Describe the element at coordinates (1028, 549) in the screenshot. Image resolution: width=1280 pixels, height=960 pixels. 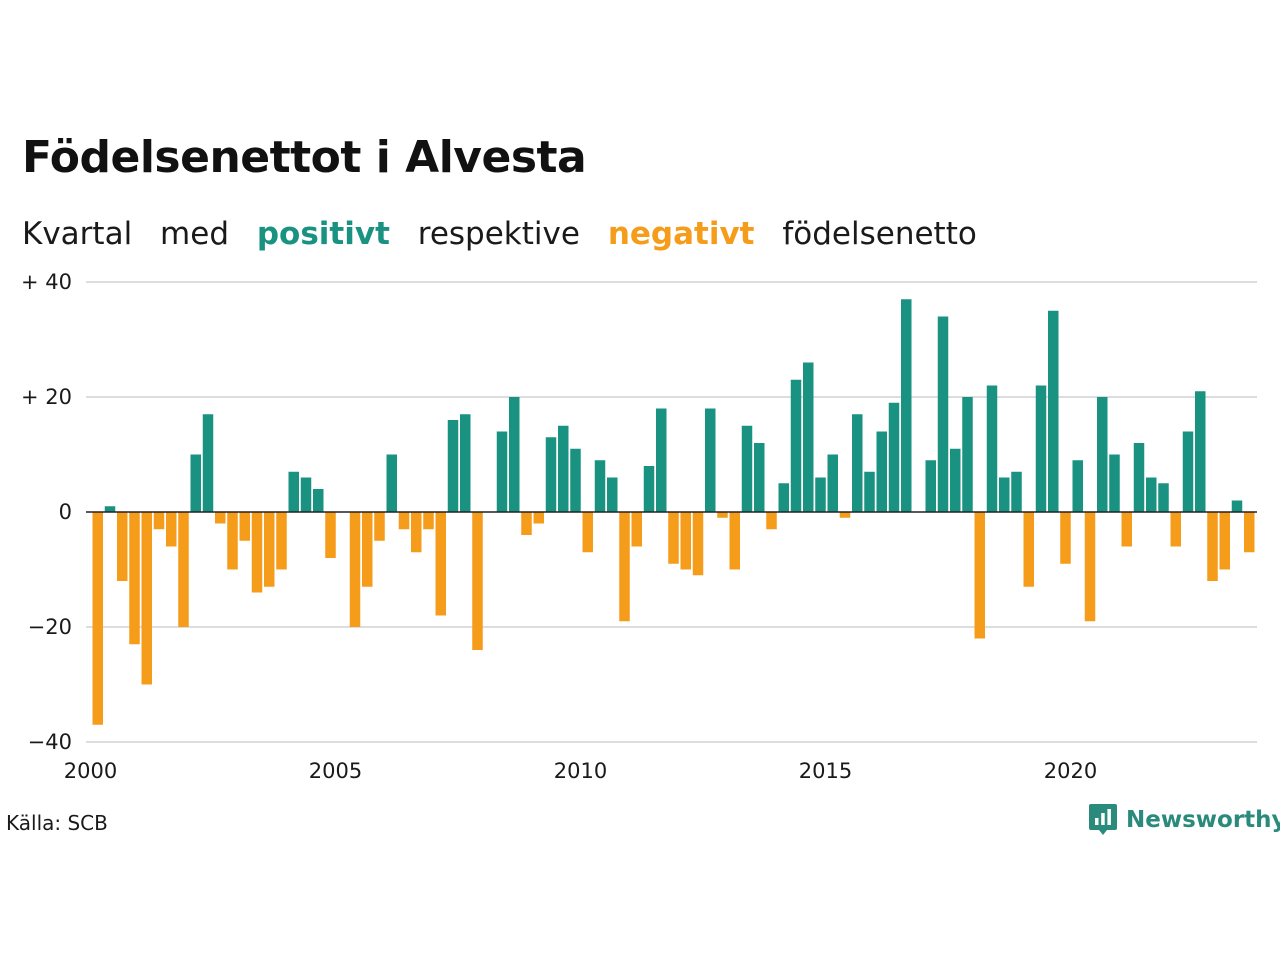
I see `bar-2019Q1` at that location.